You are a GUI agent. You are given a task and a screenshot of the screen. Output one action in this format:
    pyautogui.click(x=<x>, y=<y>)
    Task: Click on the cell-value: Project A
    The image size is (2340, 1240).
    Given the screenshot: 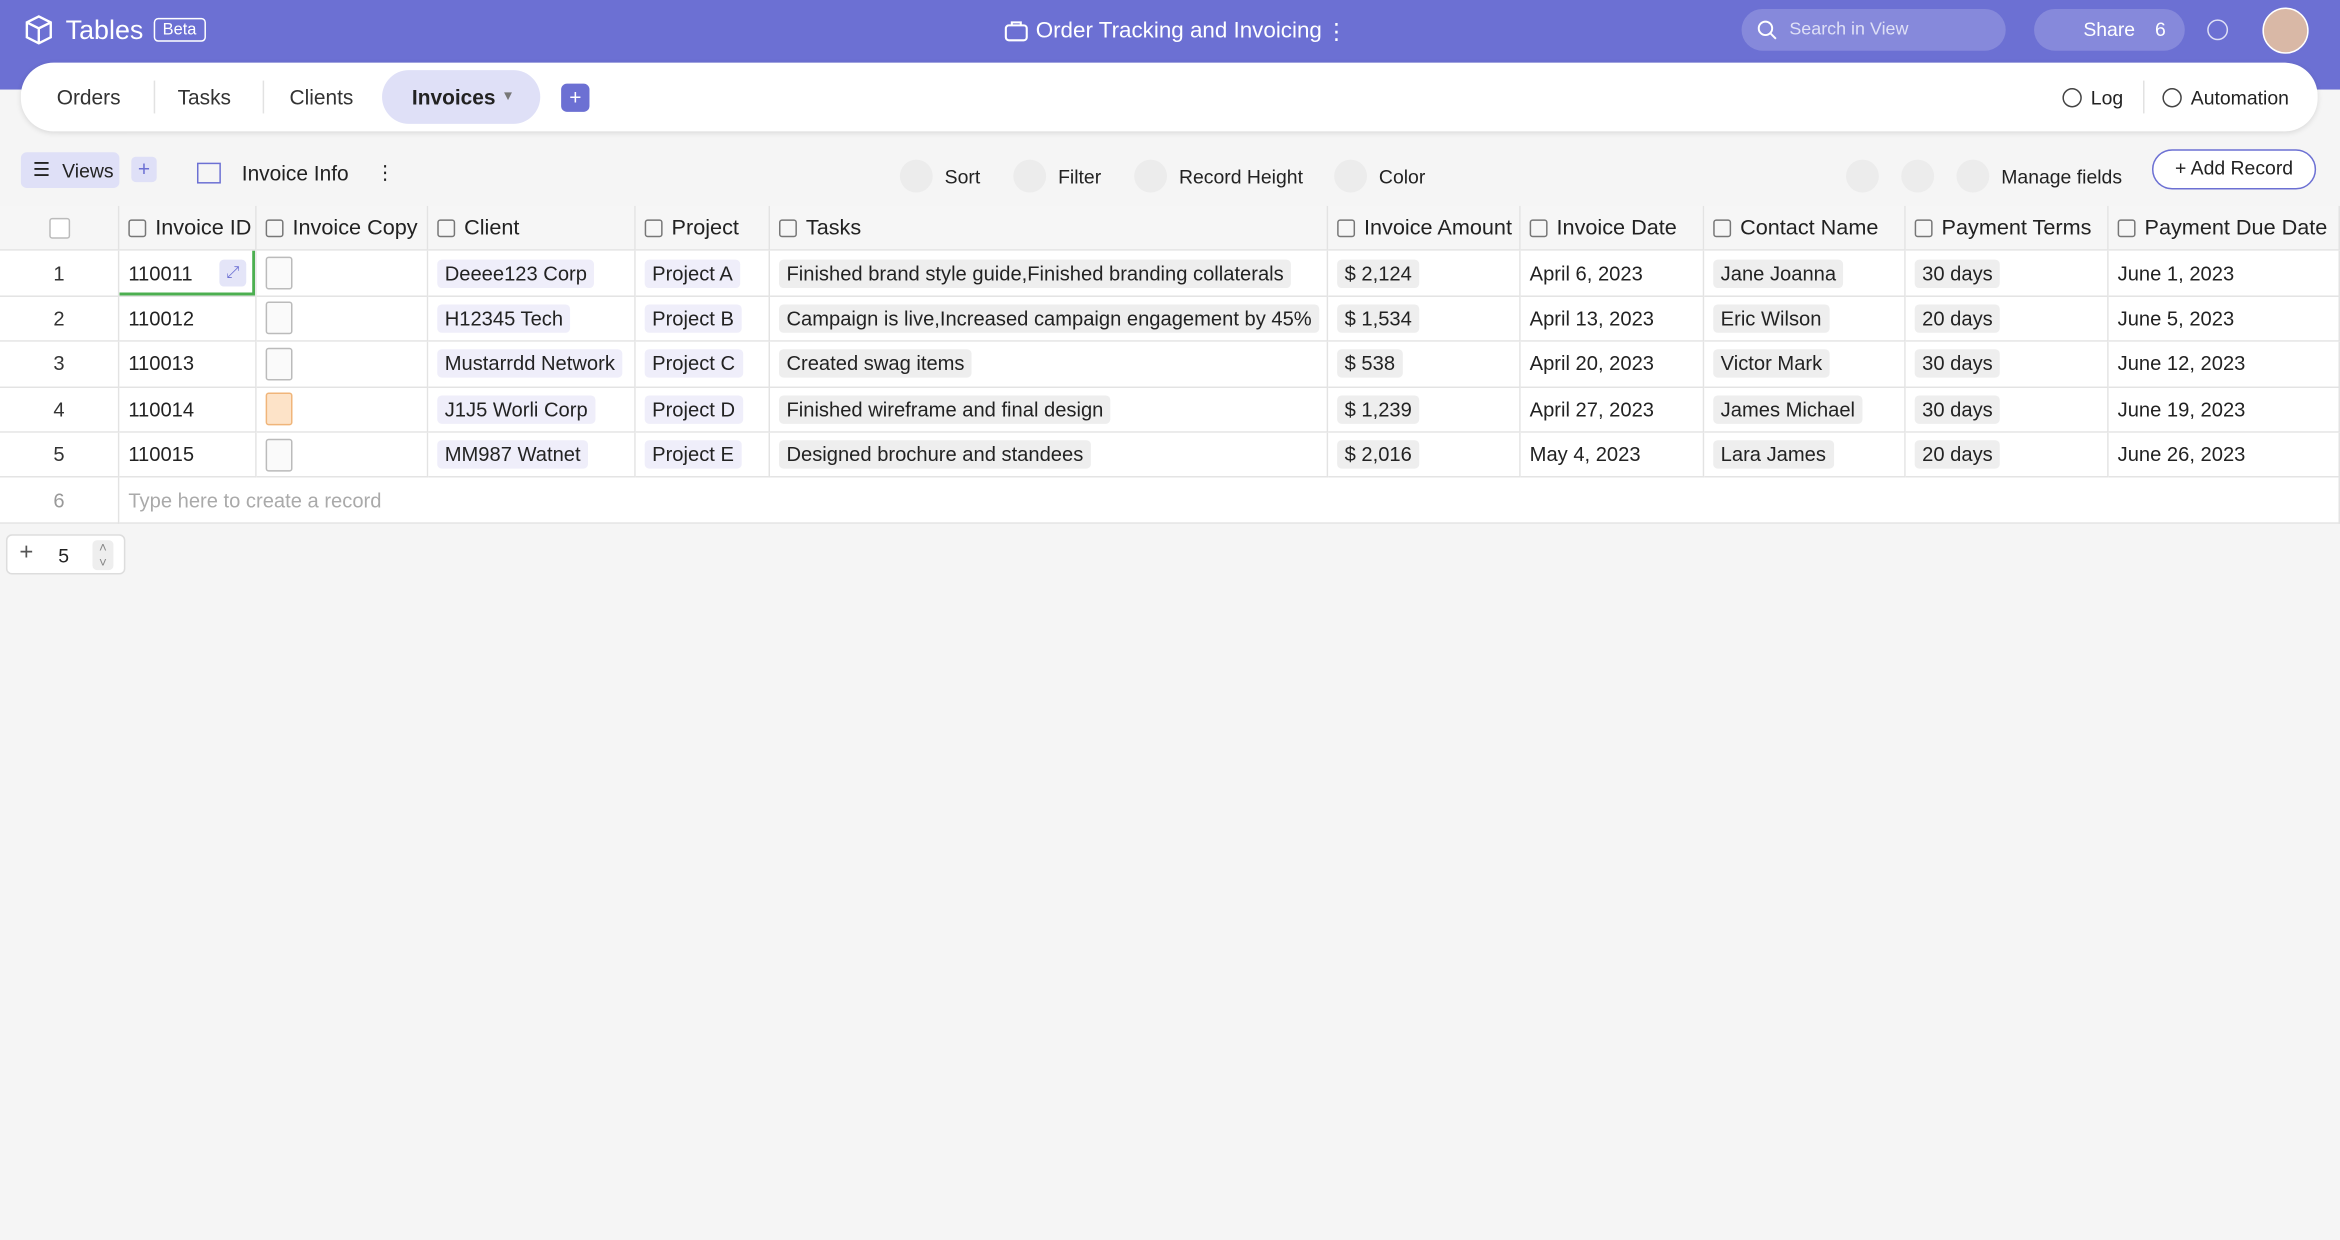 What is the action you would take?
    pyautogui.click(x=692, y=273)
    